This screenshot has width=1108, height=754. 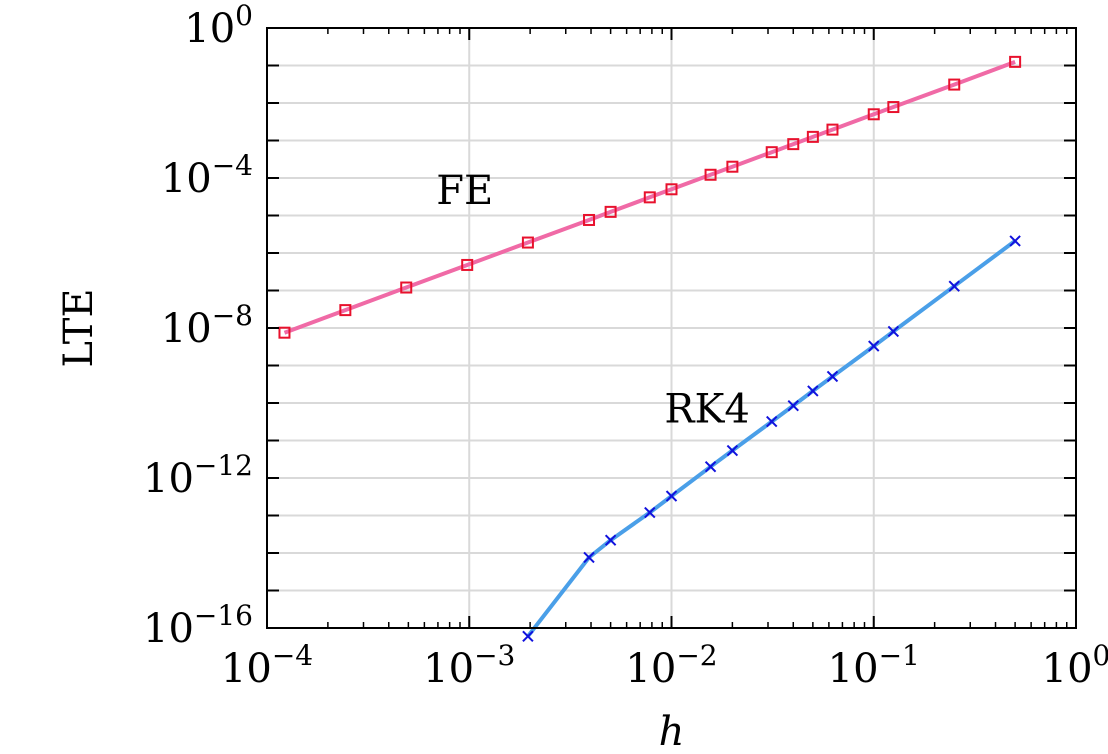 What do you see at coordinates (593, 300) in the screenshot?
I see `annotations: FE RK4` at bounding box center [593, 300].